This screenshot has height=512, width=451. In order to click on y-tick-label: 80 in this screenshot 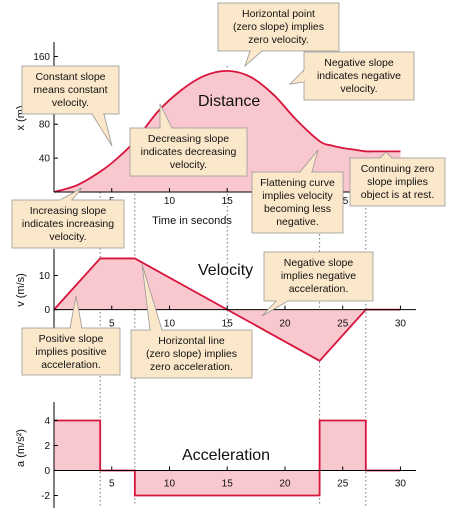, I will do `click(45, 125)`.